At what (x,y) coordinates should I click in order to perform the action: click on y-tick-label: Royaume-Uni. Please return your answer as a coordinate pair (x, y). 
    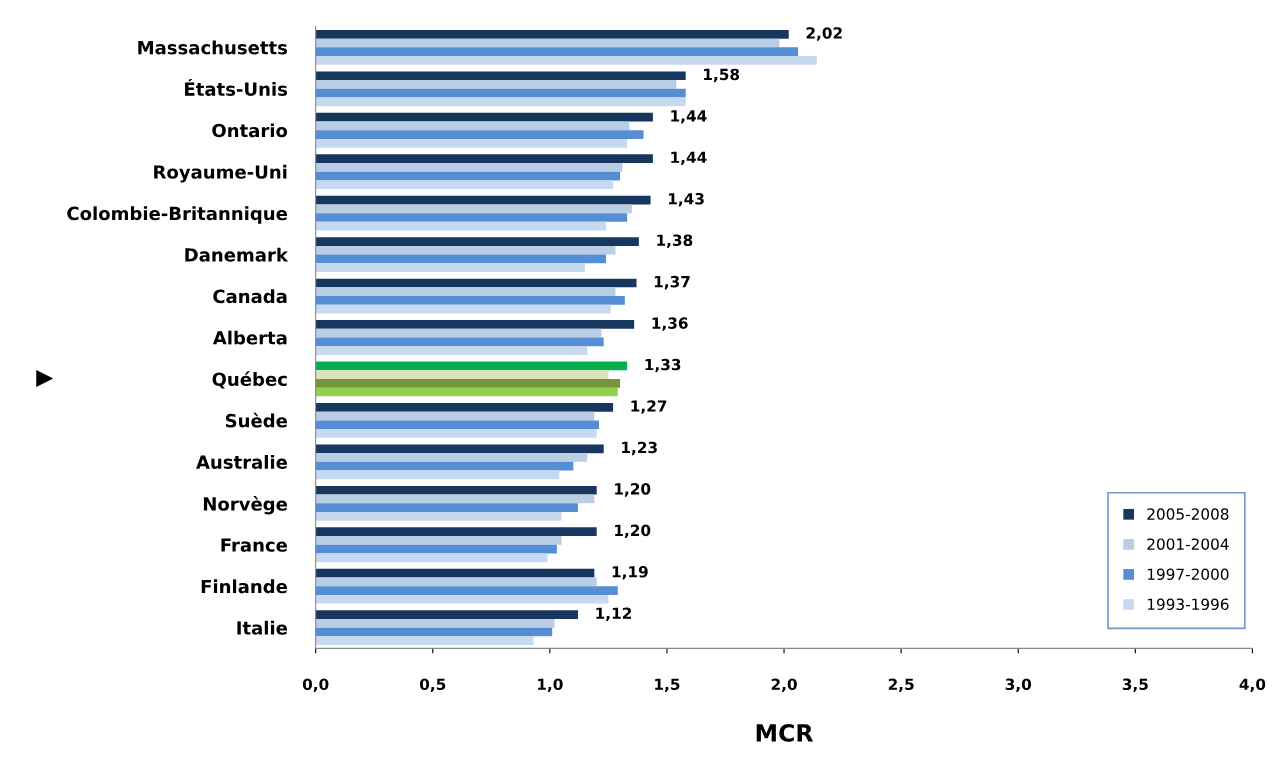
    Looking at the image, I should click on (220, 173).